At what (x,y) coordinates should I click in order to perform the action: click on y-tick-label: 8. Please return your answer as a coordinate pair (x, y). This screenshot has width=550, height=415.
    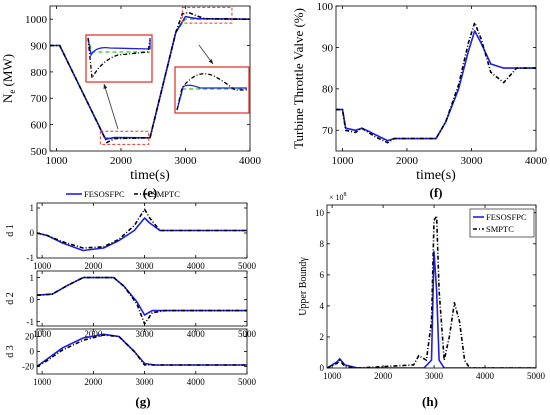
    Looking at the image, I should click on (322, 244).